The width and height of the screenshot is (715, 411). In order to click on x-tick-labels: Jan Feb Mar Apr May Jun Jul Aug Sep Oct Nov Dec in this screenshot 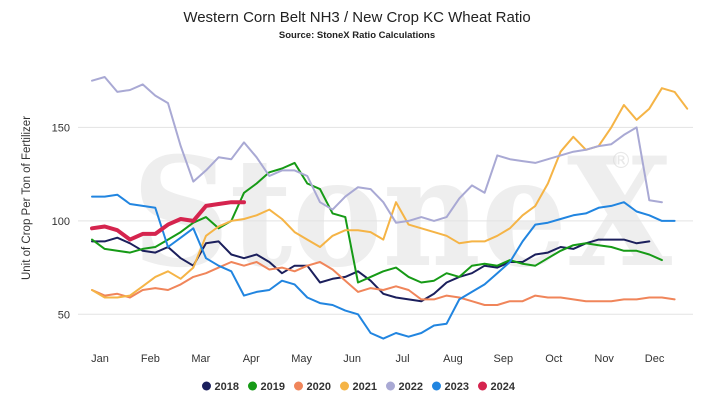, I will do `click(378, 359)`.